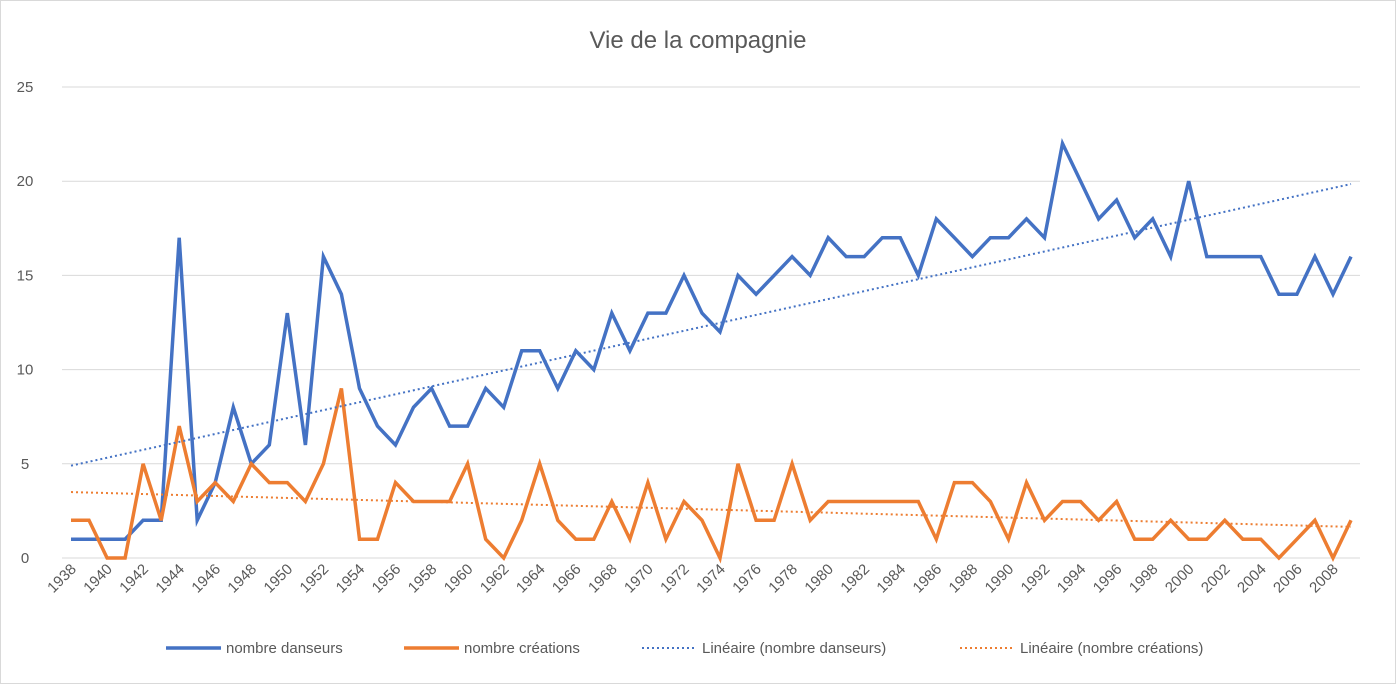  I want to click on chart-title: Vie de la compagnie, so click(698, 40).